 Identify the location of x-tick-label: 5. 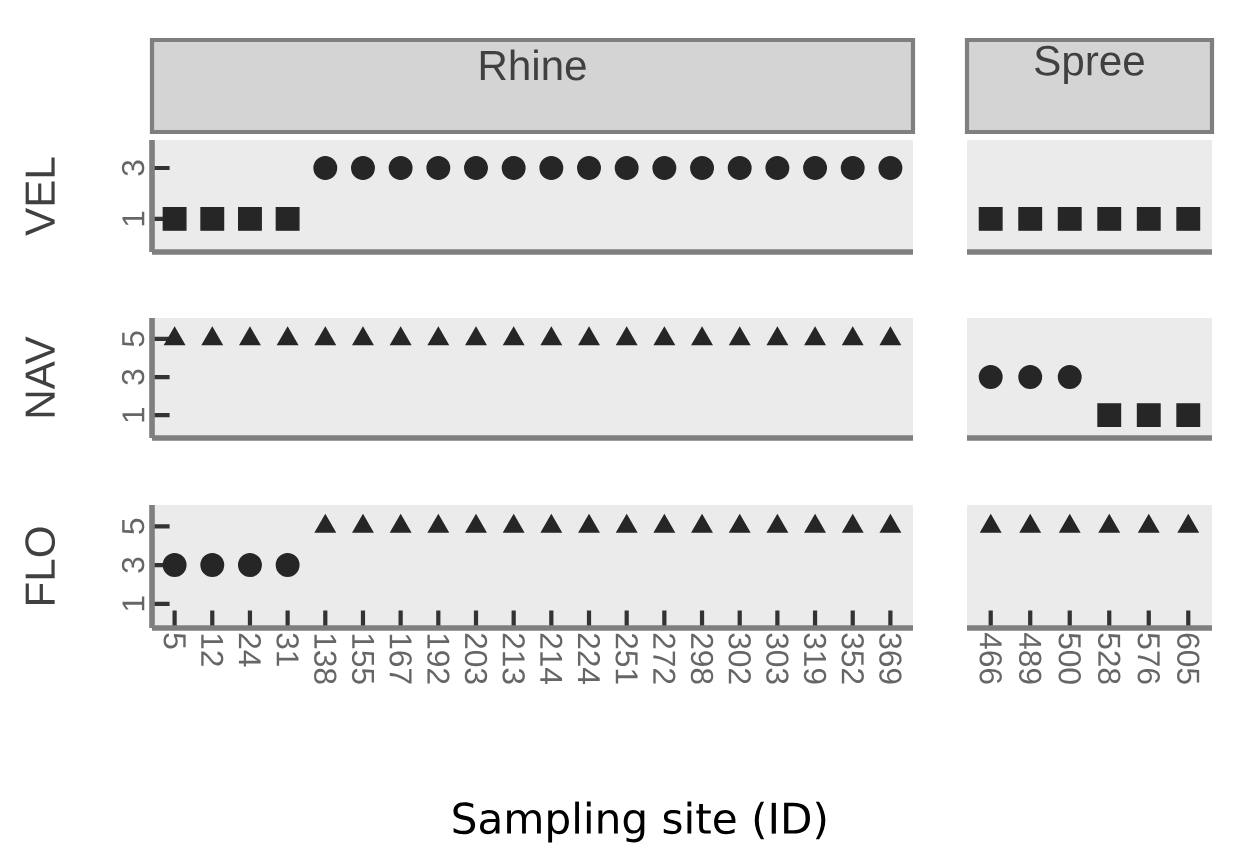
(174, 641).